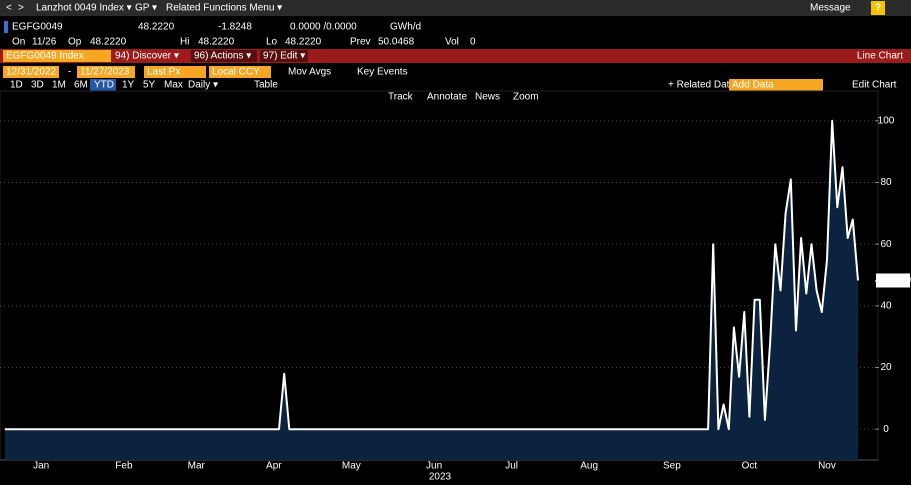 Image resolution: width=911 pixels, height=485 pixels. What do you see at coordinates (487, 97) in the screenshot?
I see `chart-tool: News` at bounding box center [487, 97].